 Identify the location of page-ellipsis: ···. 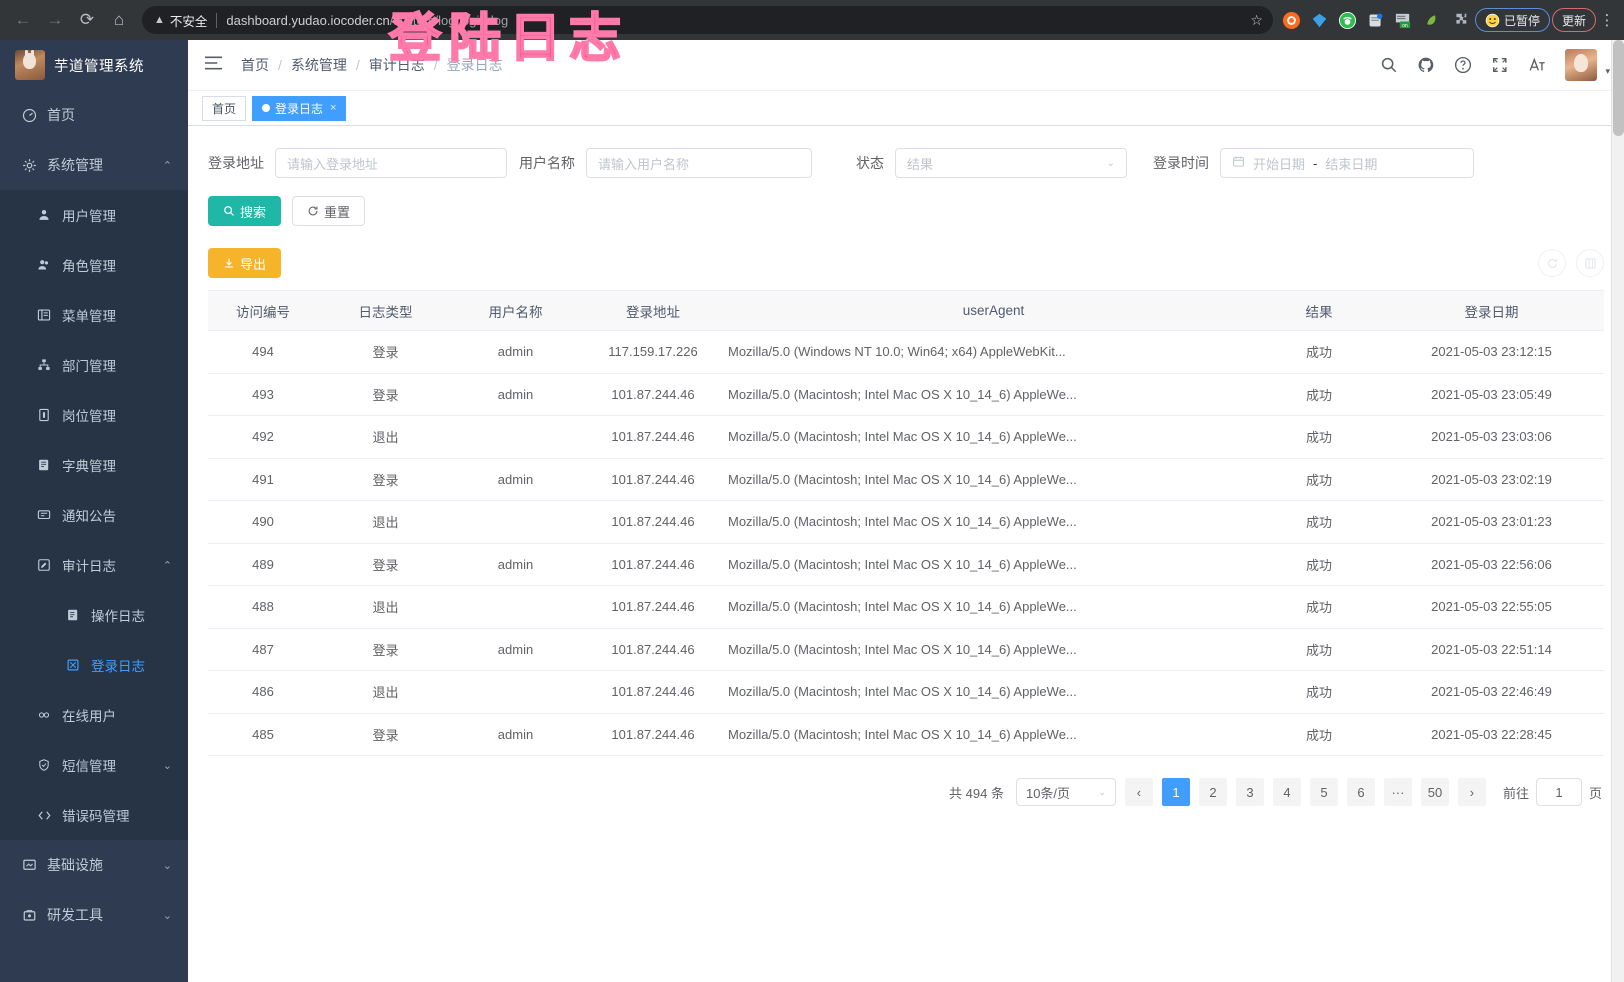
(1397, 792).